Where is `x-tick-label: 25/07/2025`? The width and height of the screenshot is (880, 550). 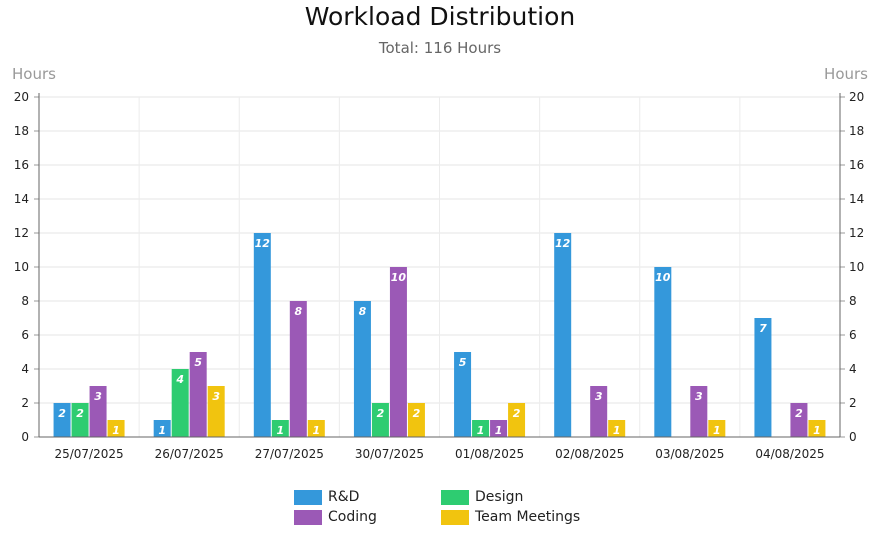
x-tick-label: 25/07/2025 is located at coordinates (88, 454).